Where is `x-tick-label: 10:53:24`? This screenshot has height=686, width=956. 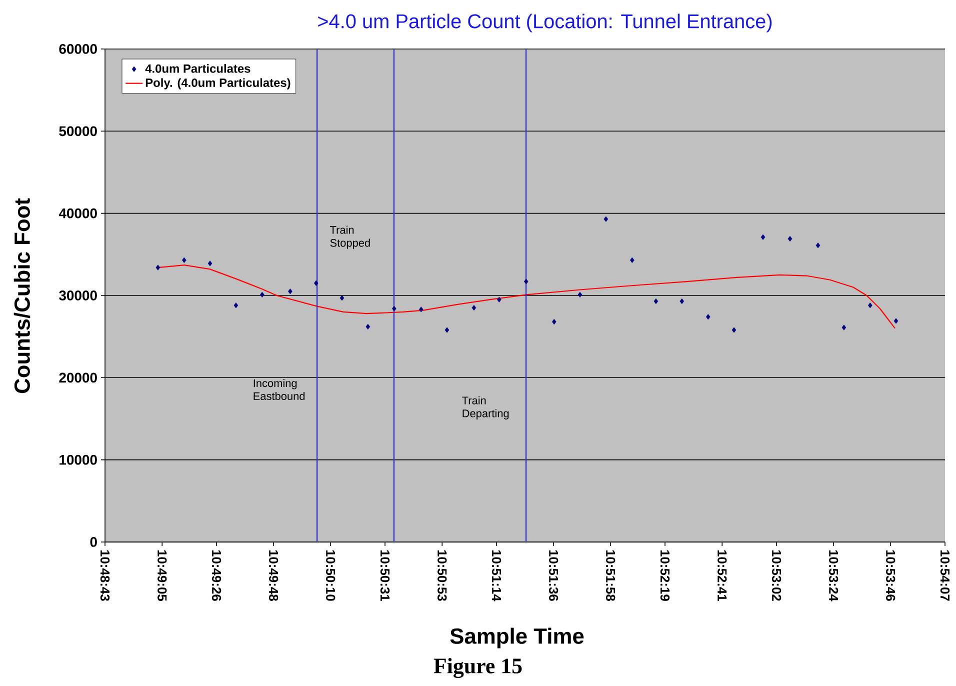
x-tick-label: 10:53:24 is located at coordinates (833, 576).